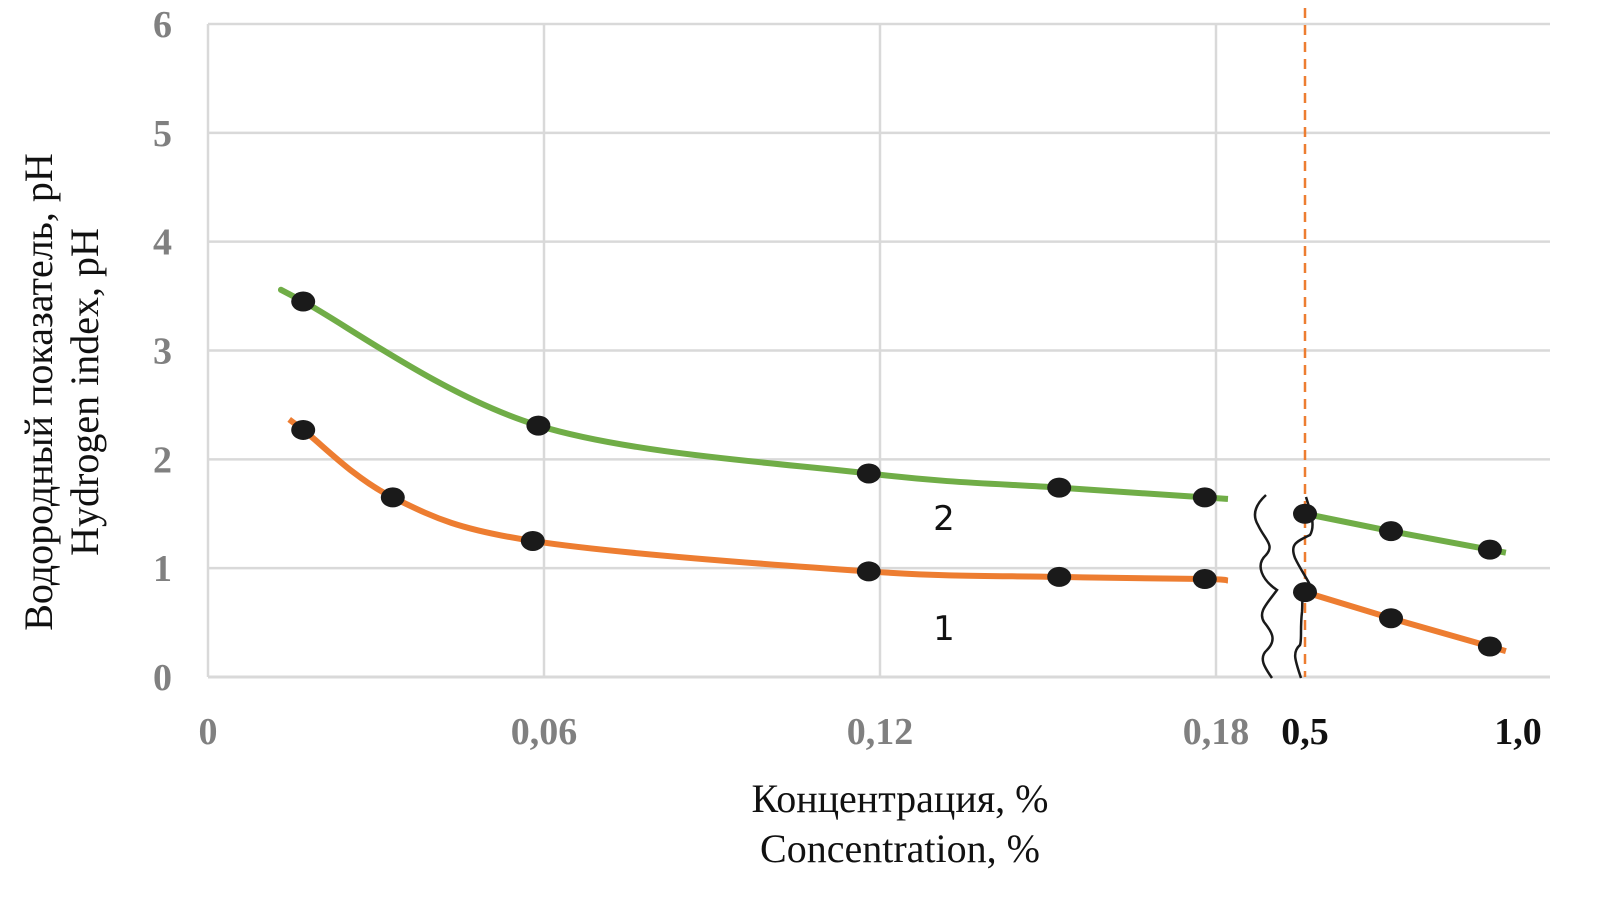 Image resolution: width=1608 pixels, height=901 pixels. Describe the element at coordinates (944, 629) in the screenshot. I see `series-label-1: 1` at that location.